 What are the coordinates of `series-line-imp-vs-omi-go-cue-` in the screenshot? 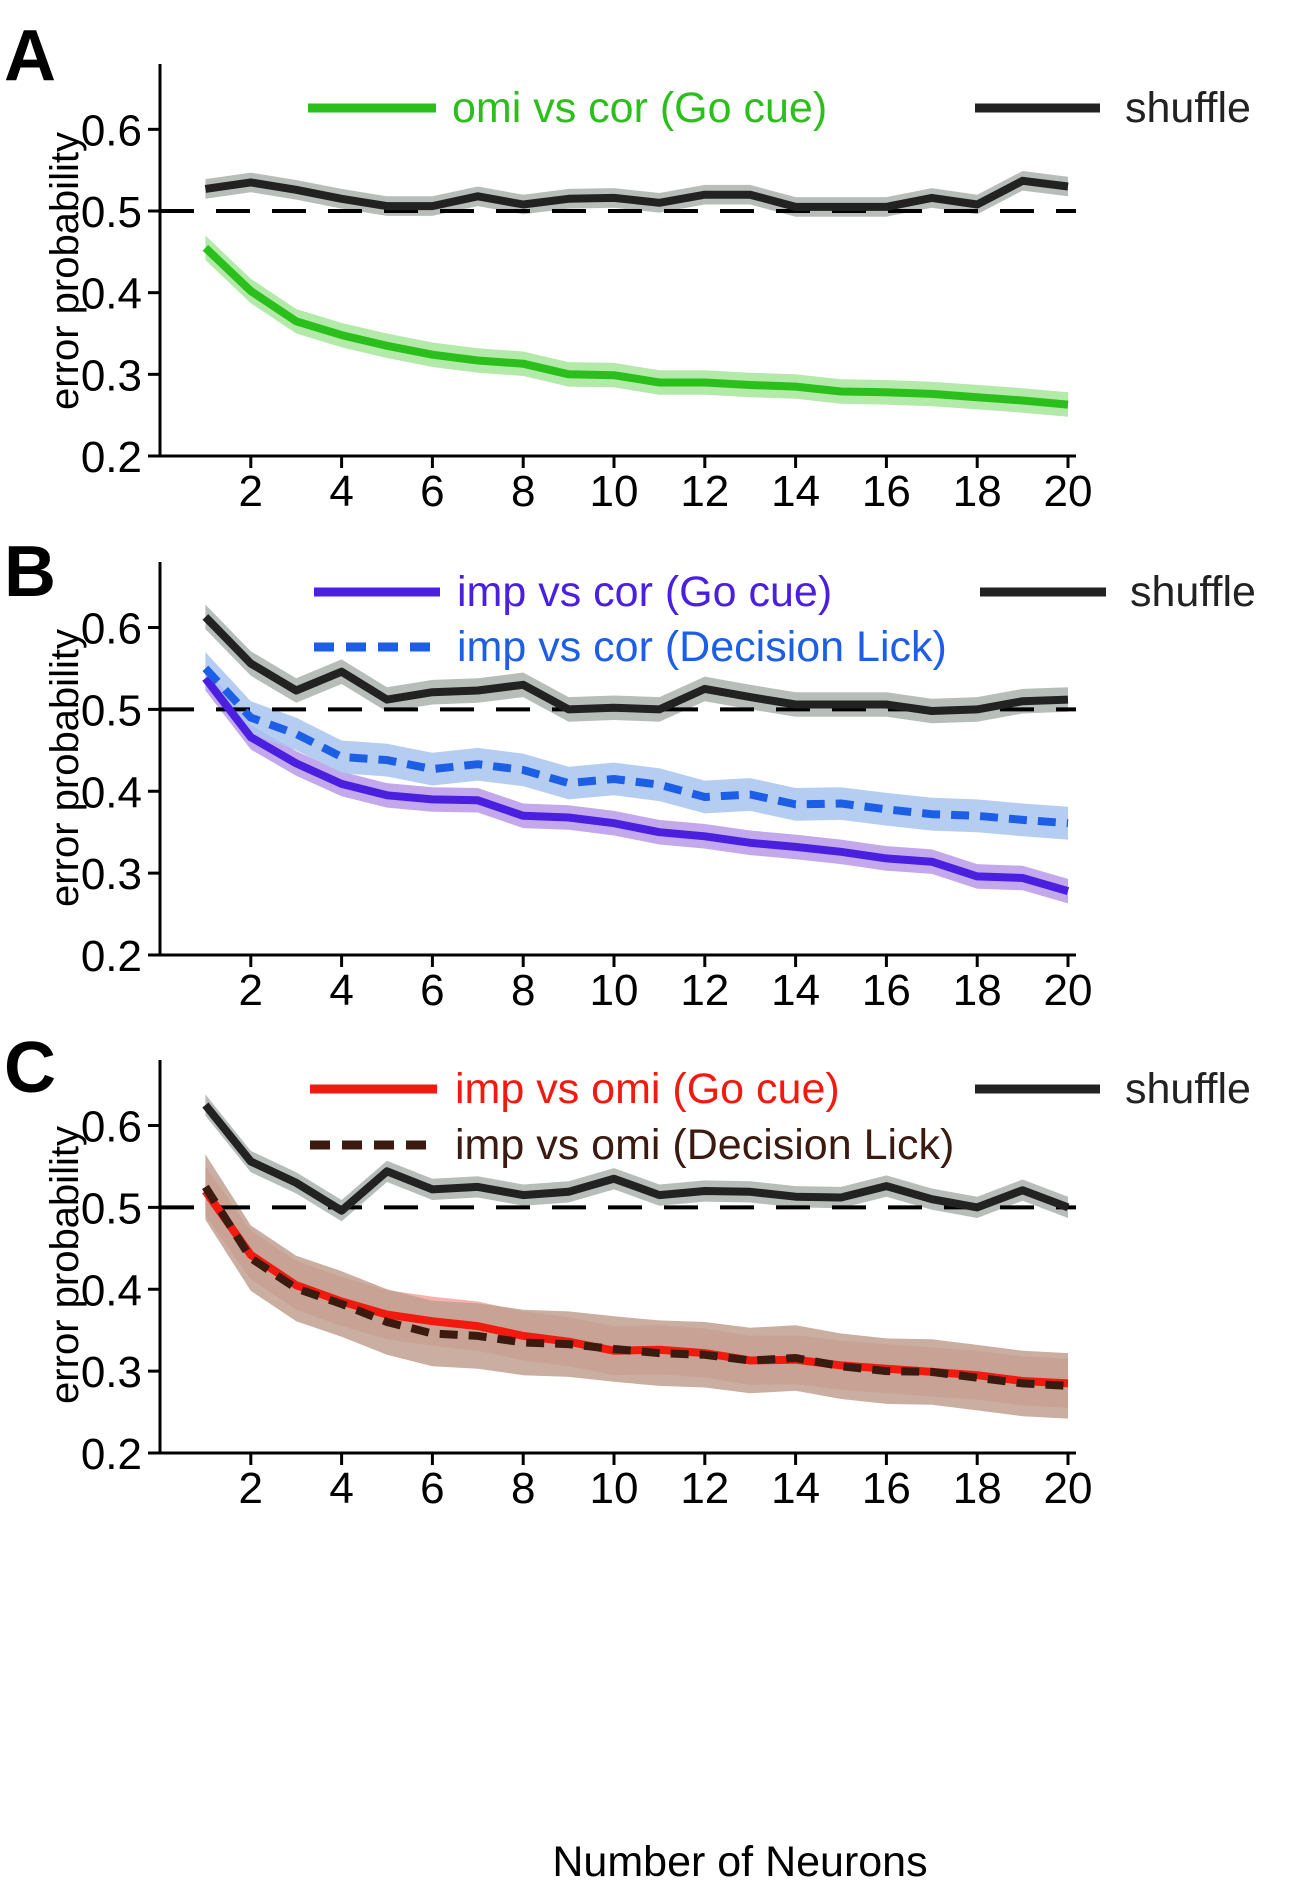 It's located at (635, 1288).